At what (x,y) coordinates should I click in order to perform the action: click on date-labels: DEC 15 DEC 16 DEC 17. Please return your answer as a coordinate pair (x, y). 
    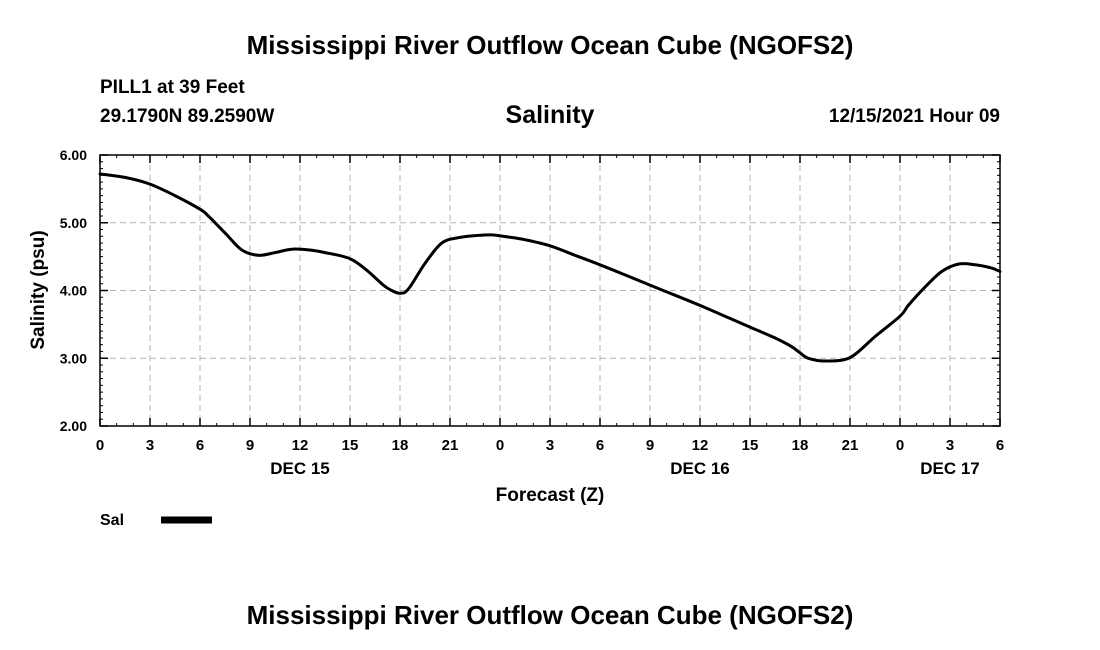
    Looking at the image, I should click on (625, 468).